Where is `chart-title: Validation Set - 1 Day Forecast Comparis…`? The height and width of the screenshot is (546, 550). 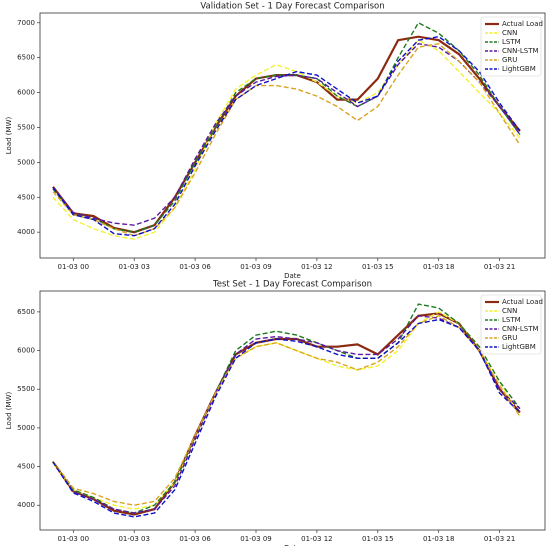
chart-title: Validation Set - 1 Day Forecast Comparis… is located at coordinates (292, 7).